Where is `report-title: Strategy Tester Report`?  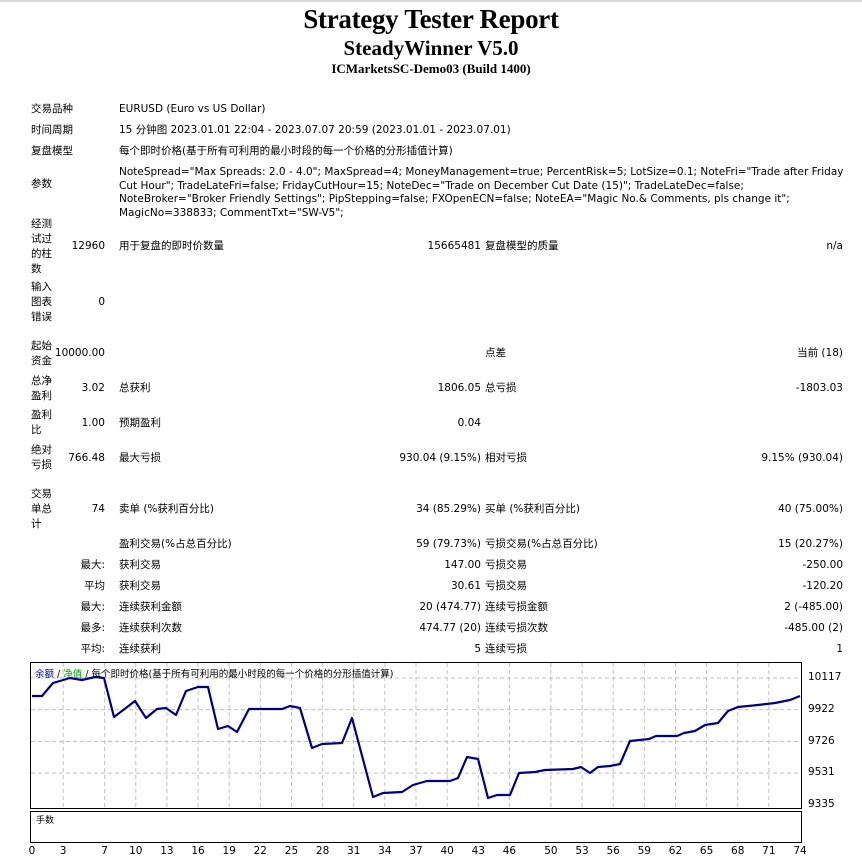 report-title: Strategy Tester Report is located at coordinates (431, 19).